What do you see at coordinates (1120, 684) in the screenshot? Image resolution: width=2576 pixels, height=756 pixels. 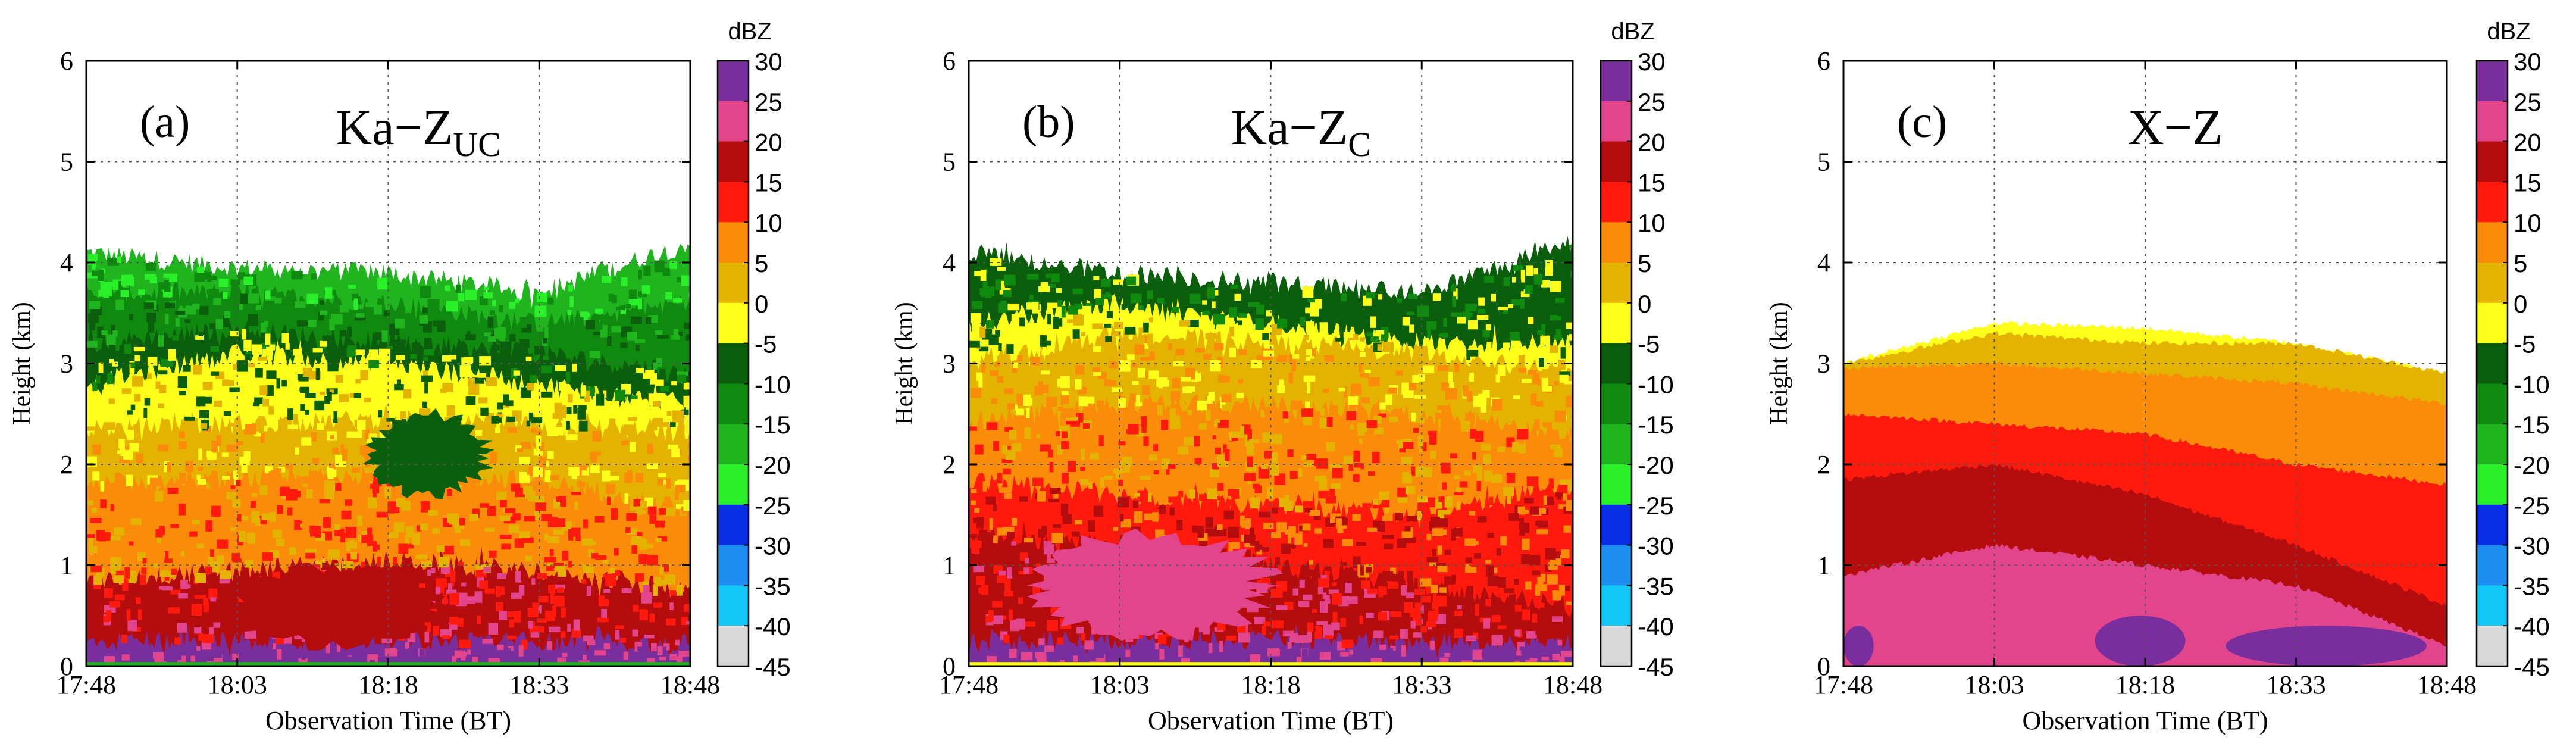 I see `x-tick-label: 18:03` at bounding box center [1120, 684].